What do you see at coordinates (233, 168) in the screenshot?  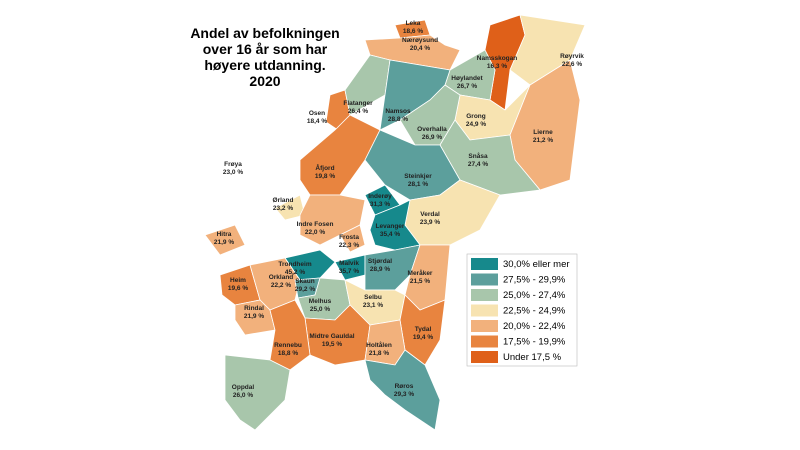 I see `municipality-label: Frøya 23,0 %` at bounding box center [233, 168].